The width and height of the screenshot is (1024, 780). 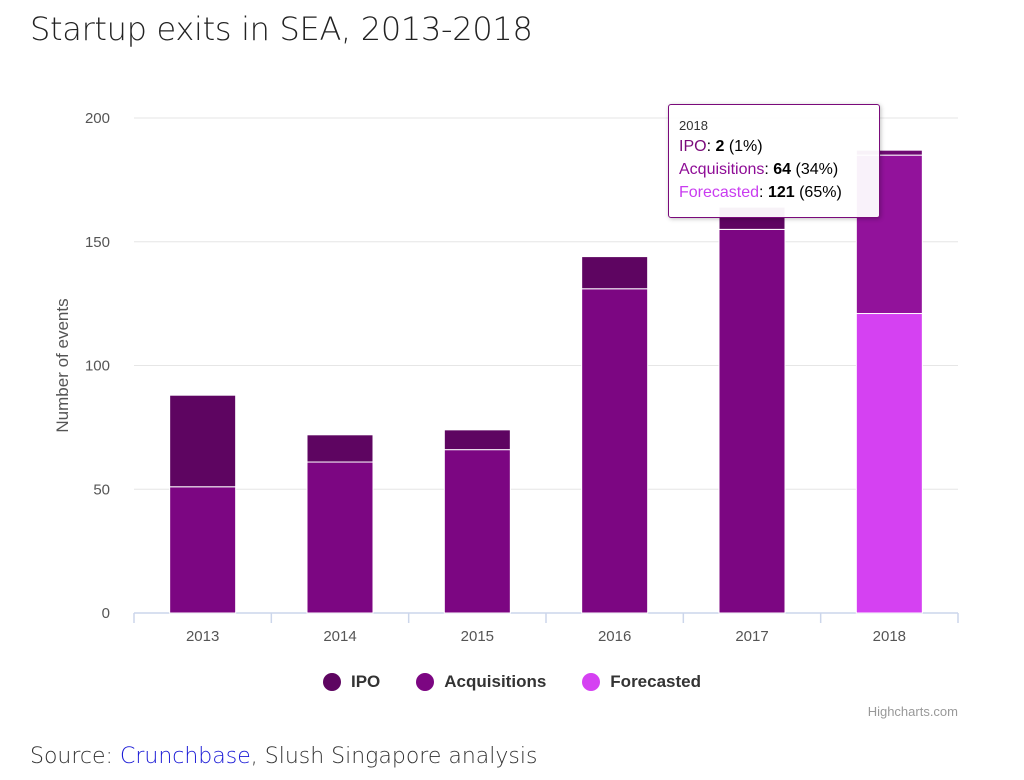 What do you see at coordinates (889, 636) in the screenshot?
I see `x-tick-label-2018: 2018` at bounding box center [889, 636].